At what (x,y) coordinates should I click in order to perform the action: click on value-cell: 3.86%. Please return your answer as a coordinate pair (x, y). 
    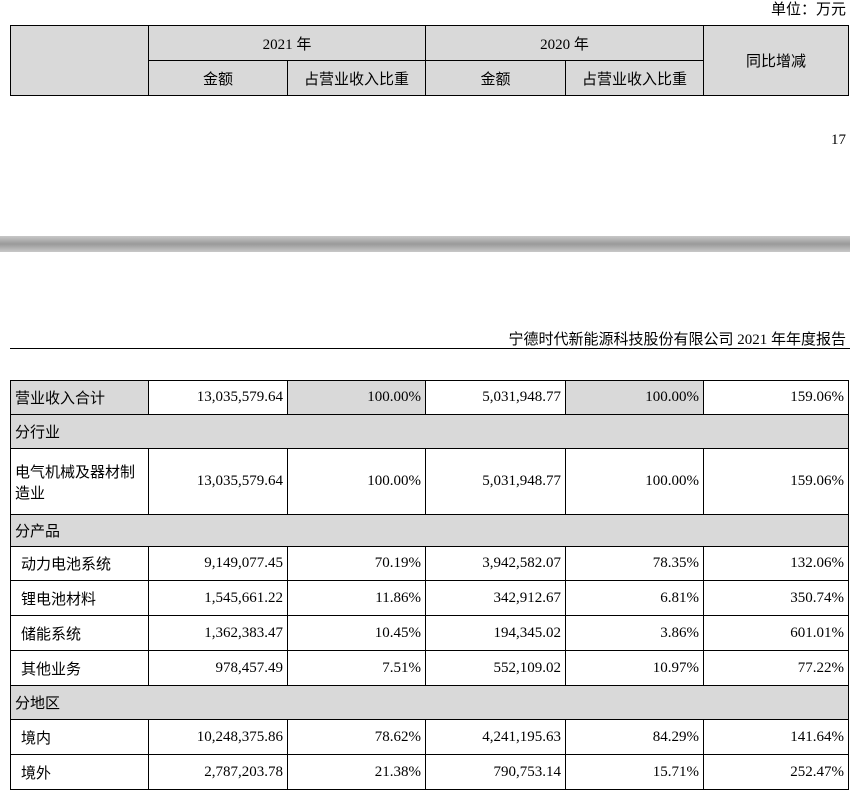
    Looking at the image, I should click on (634, 633).